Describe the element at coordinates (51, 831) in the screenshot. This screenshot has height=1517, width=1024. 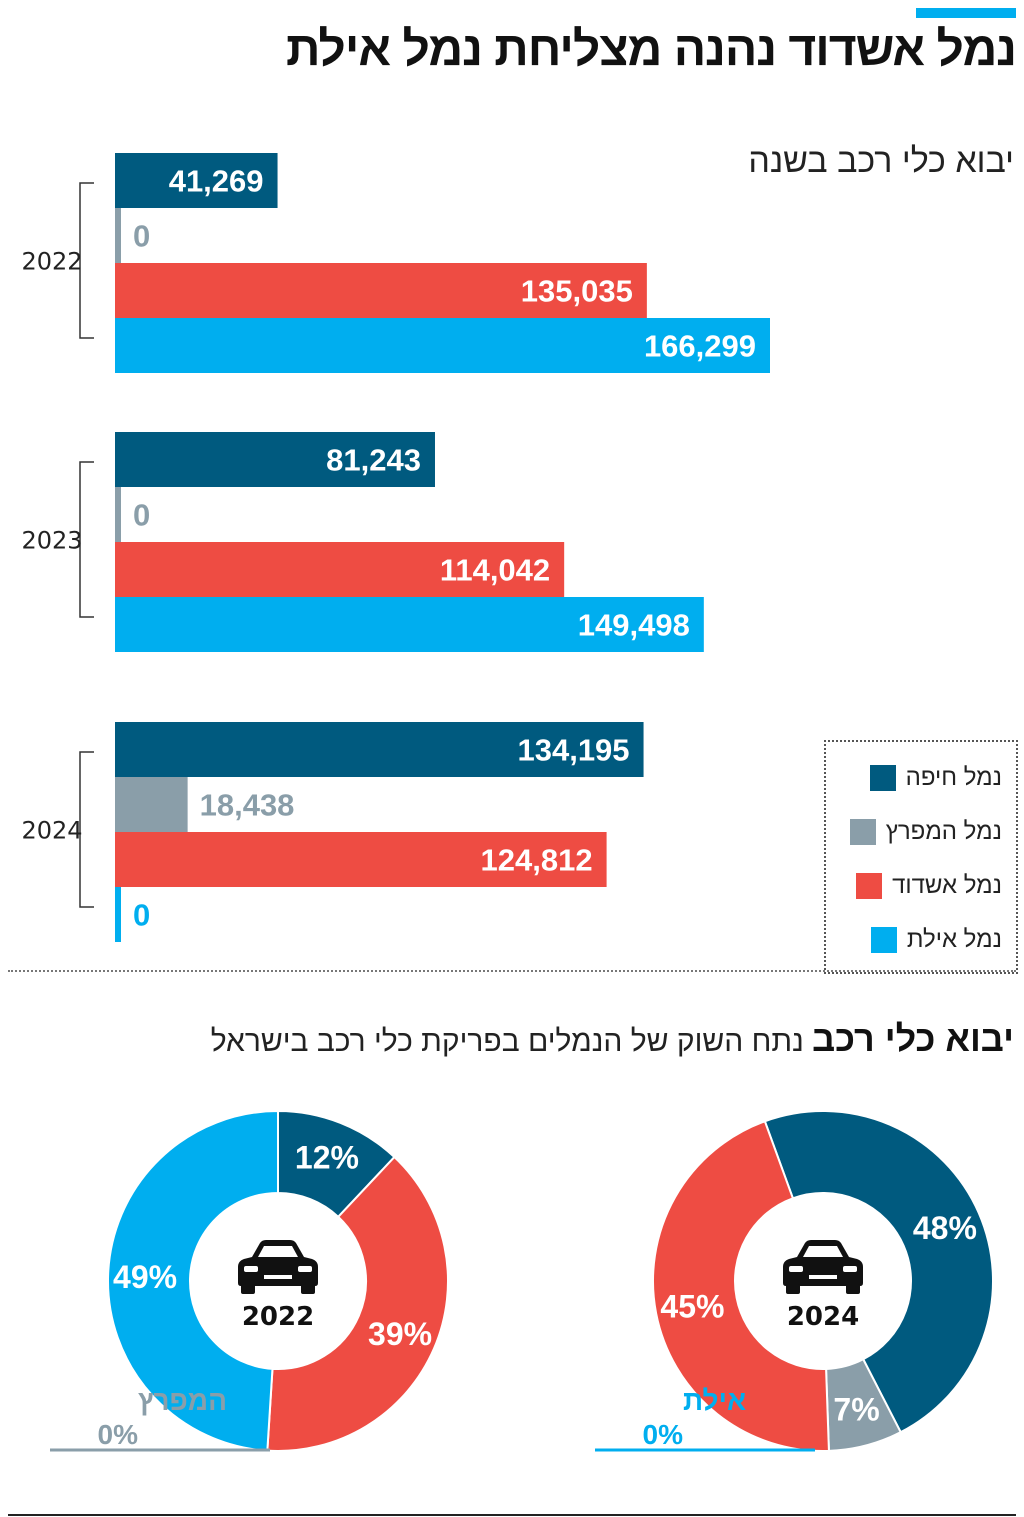
I see `year-label: 2024` at that location.